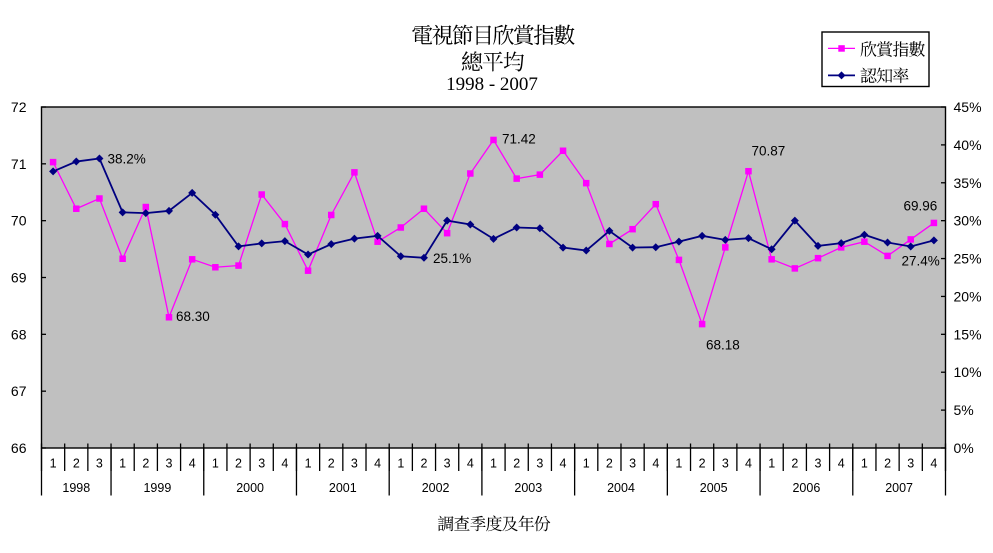  What do you see at coordinates (19, 107) in the screenshot?
I see `svg-text: 72` at bounding box center [19, 107].